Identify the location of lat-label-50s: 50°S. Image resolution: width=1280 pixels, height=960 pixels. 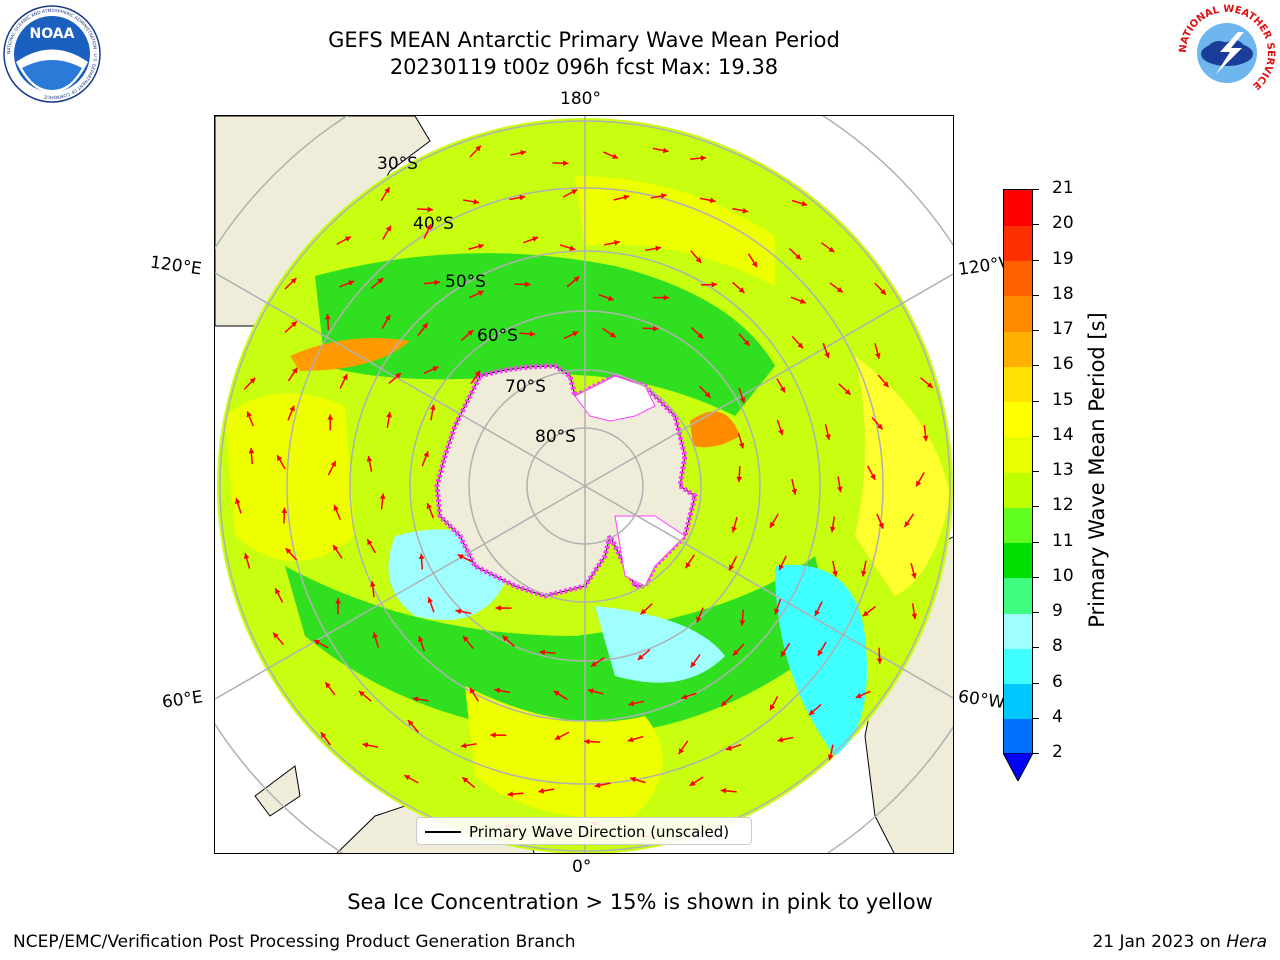
(465, 282).